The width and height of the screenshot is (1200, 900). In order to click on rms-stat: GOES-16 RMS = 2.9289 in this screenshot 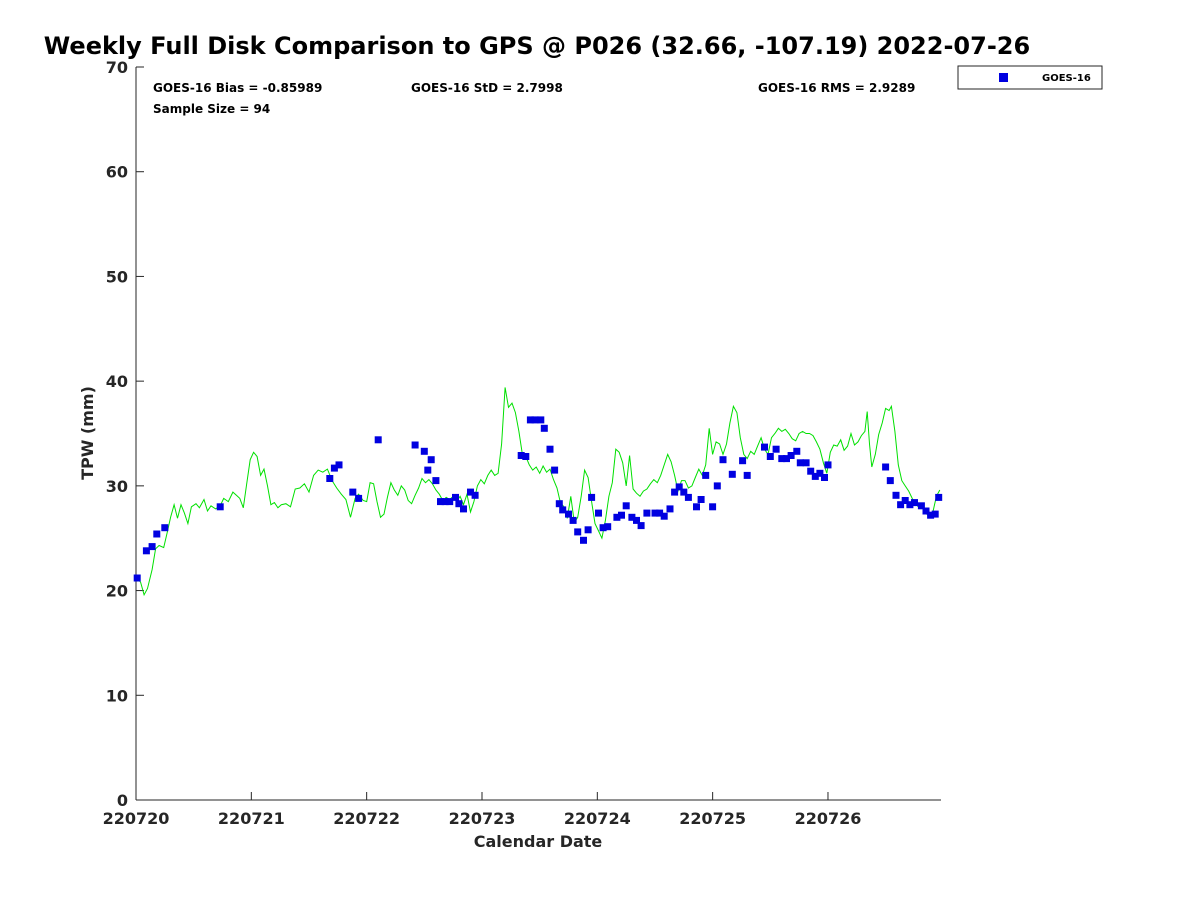, I will do `click(836, 88)`.